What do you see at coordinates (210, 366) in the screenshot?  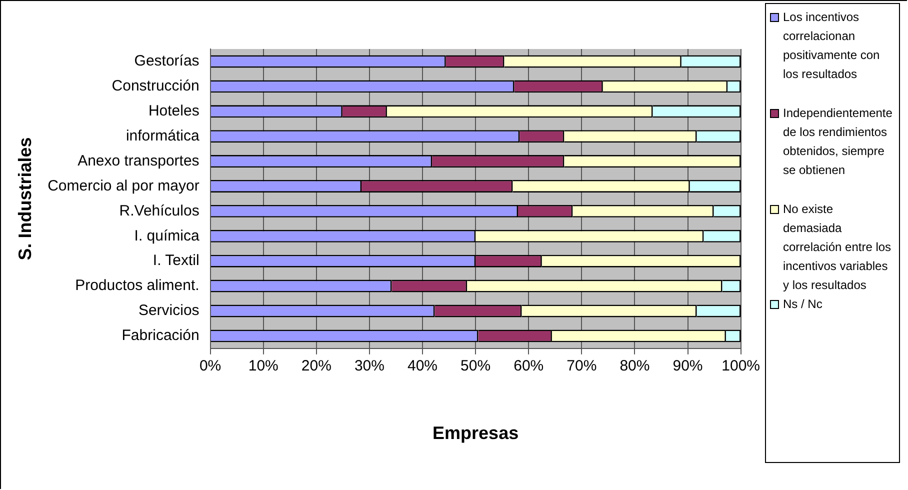 I see `x-tick-label: 0%` at bounding box center [210, 366].